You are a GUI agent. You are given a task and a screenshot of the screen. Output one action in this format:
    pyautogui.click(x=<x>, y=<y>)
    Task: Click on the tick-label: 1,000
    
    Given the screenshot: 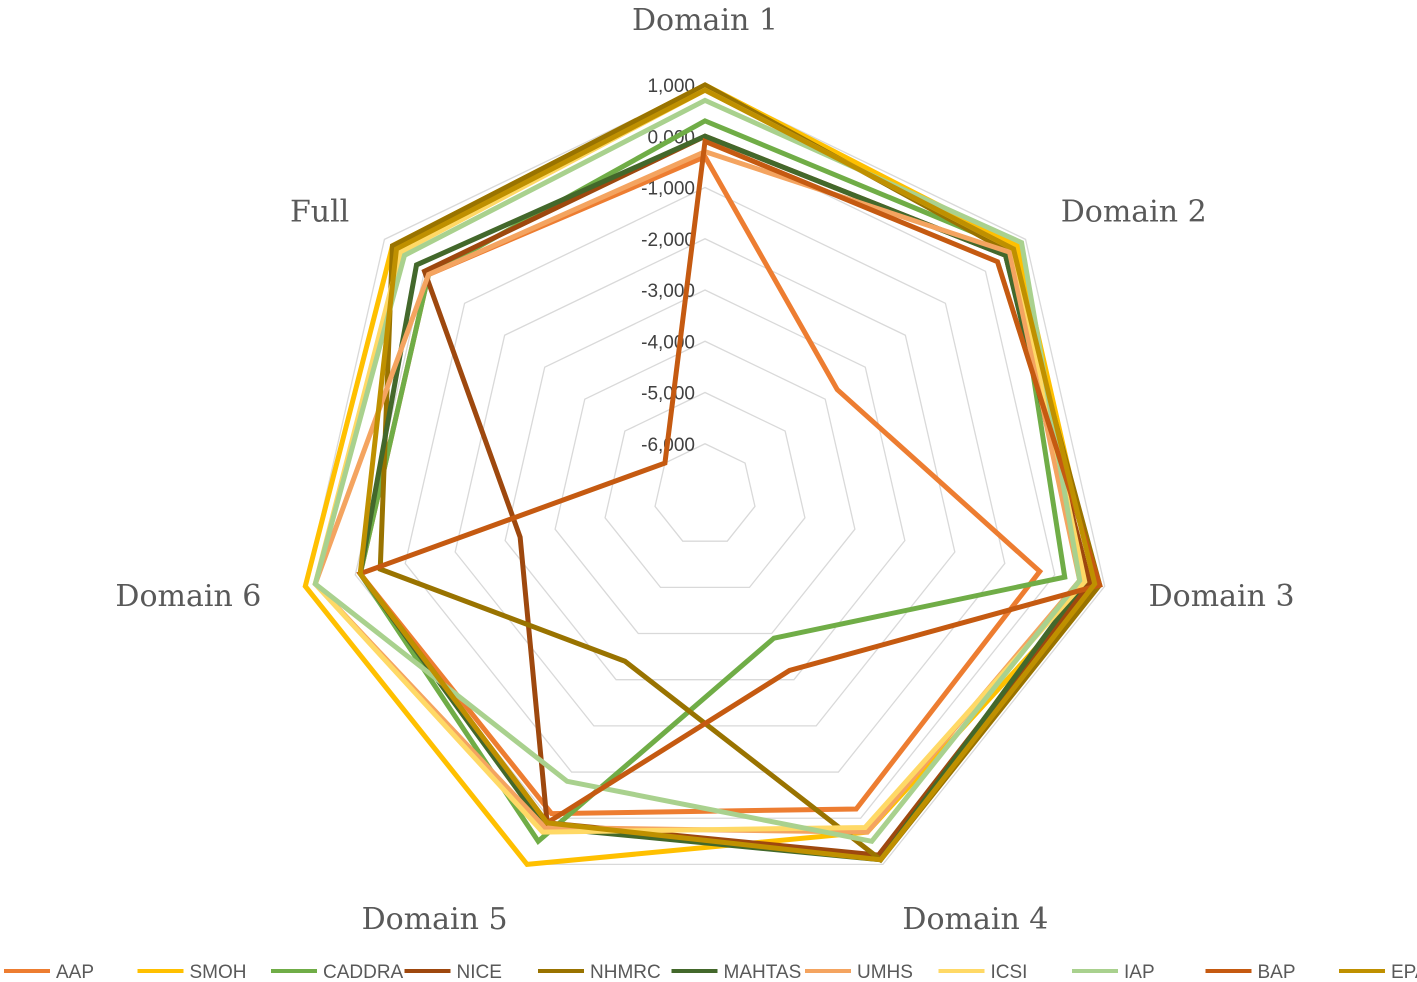 What is the action you would take?
    pyautogui.click(x=671, y=86)
    